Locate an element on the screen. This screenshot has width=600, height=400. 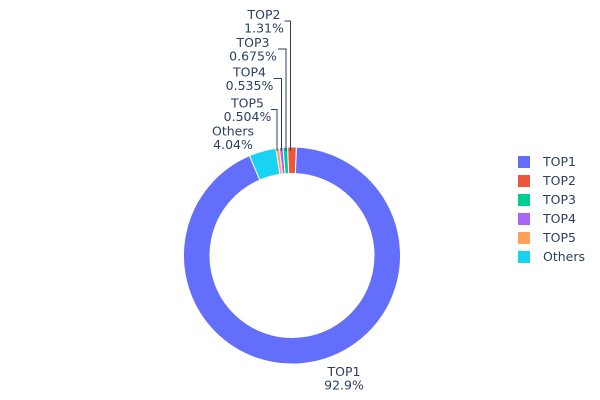
legend-item-top3: TOP3 is located at coordinates (551, 200).